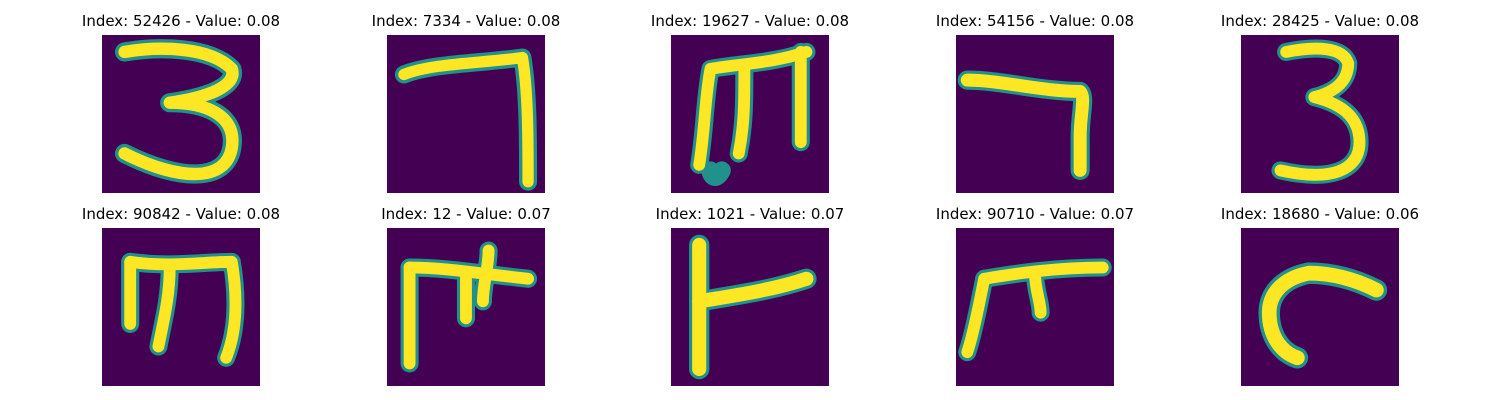 The width and height of the screenshot is (1500, 400). I want to click on panel-title: Index: 18680 - Value: 0.06, so click(1320, 214).